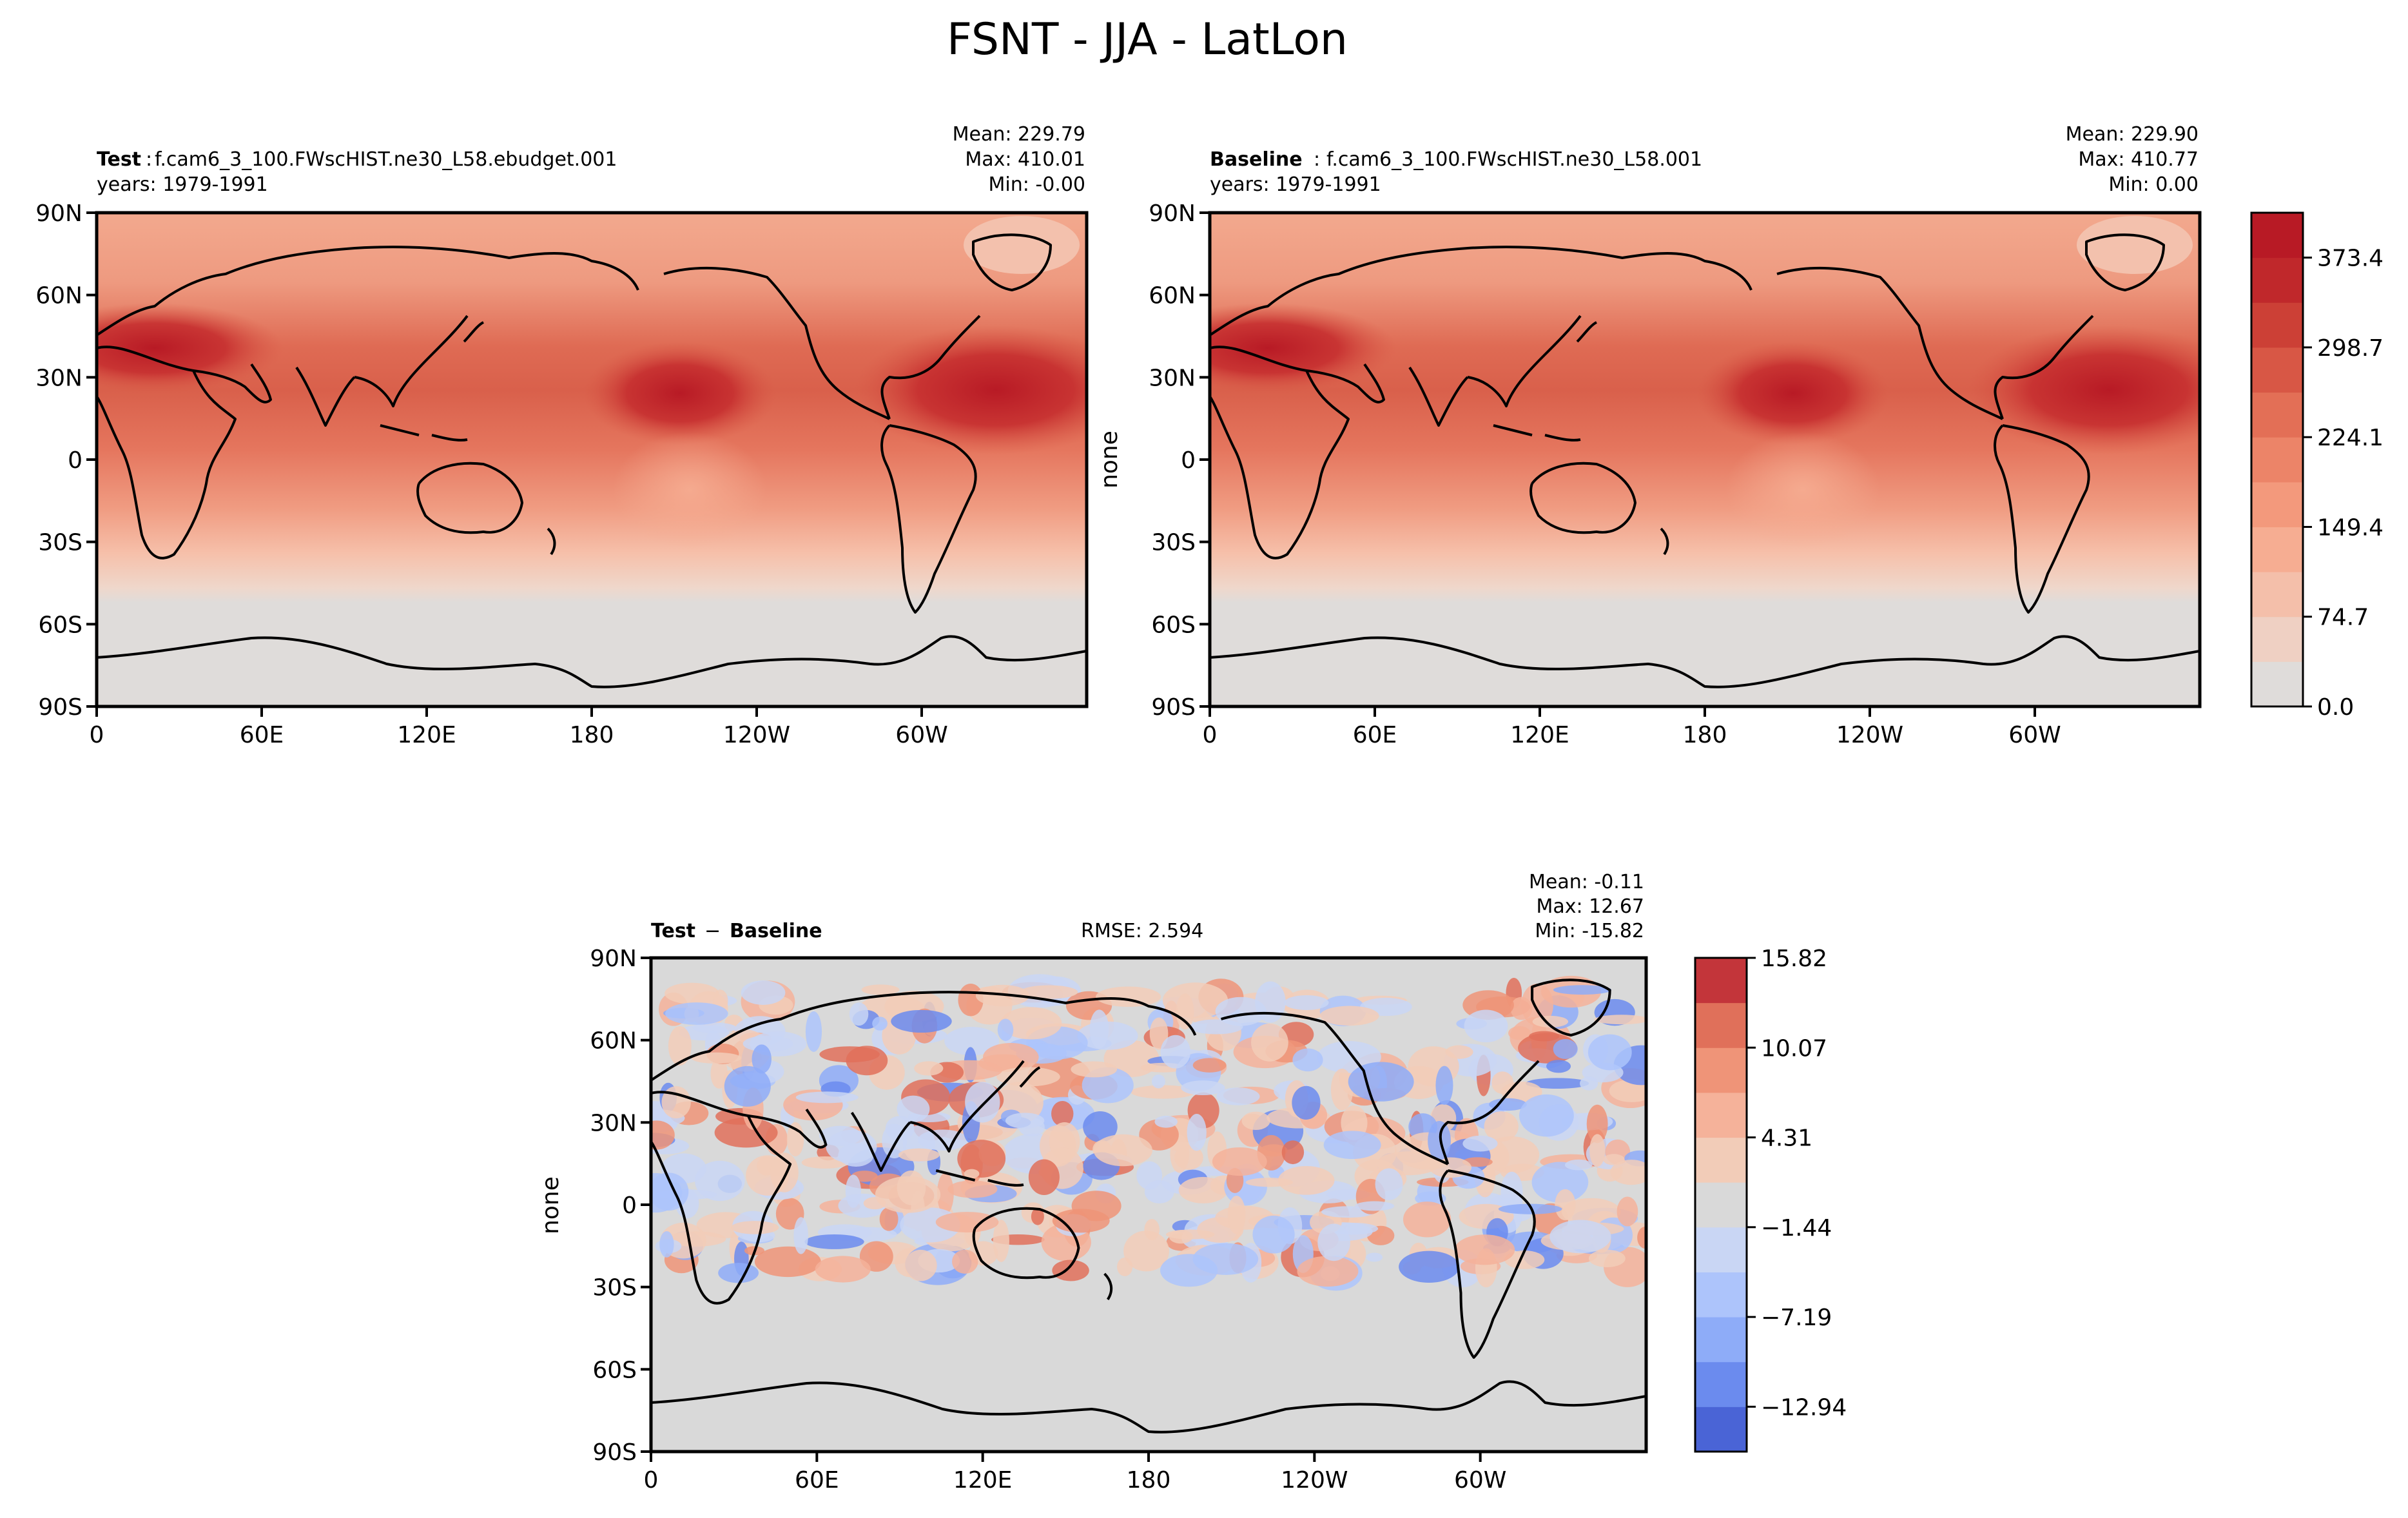  What do you see at coordinates (1770, 1199) in the screenshot?
I see `colorbar-difference: 15.82 10.07 4.31 −1.44 −7.19 −12.94` at bounding box center [1770, 1199].